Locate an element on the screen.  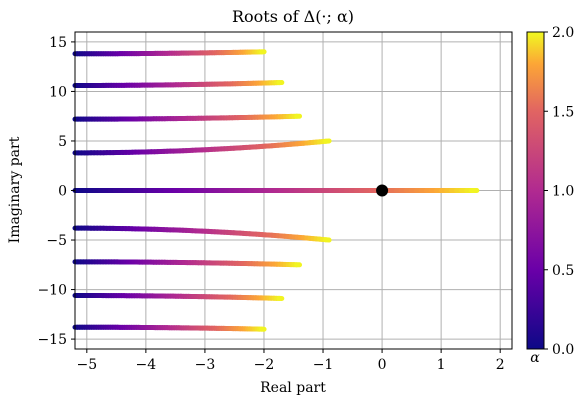
colorbar is located at coordinates (535, 190).